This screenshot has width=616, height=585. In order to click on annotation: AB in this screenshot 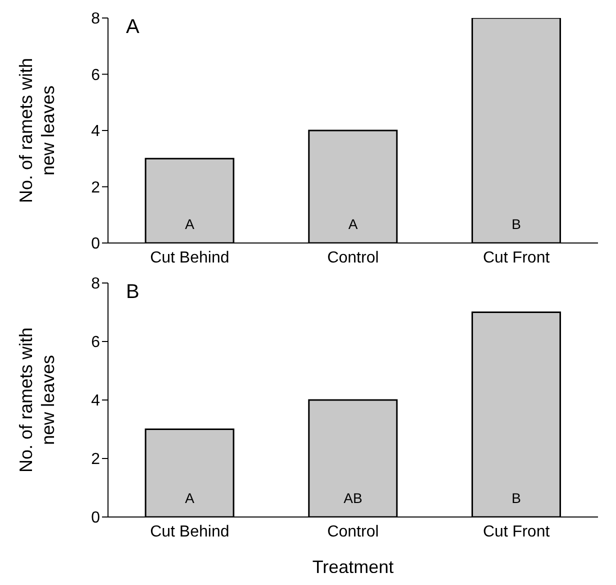, I will do `click(353, 498)`.